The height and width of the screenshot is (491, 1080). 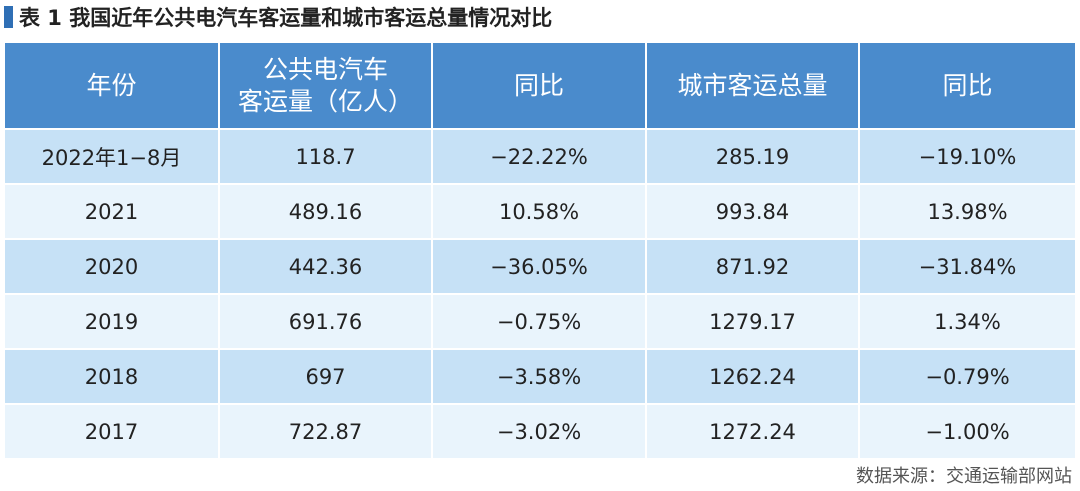 I want to click on cell-text: 2017, so click(x=111, y=431).